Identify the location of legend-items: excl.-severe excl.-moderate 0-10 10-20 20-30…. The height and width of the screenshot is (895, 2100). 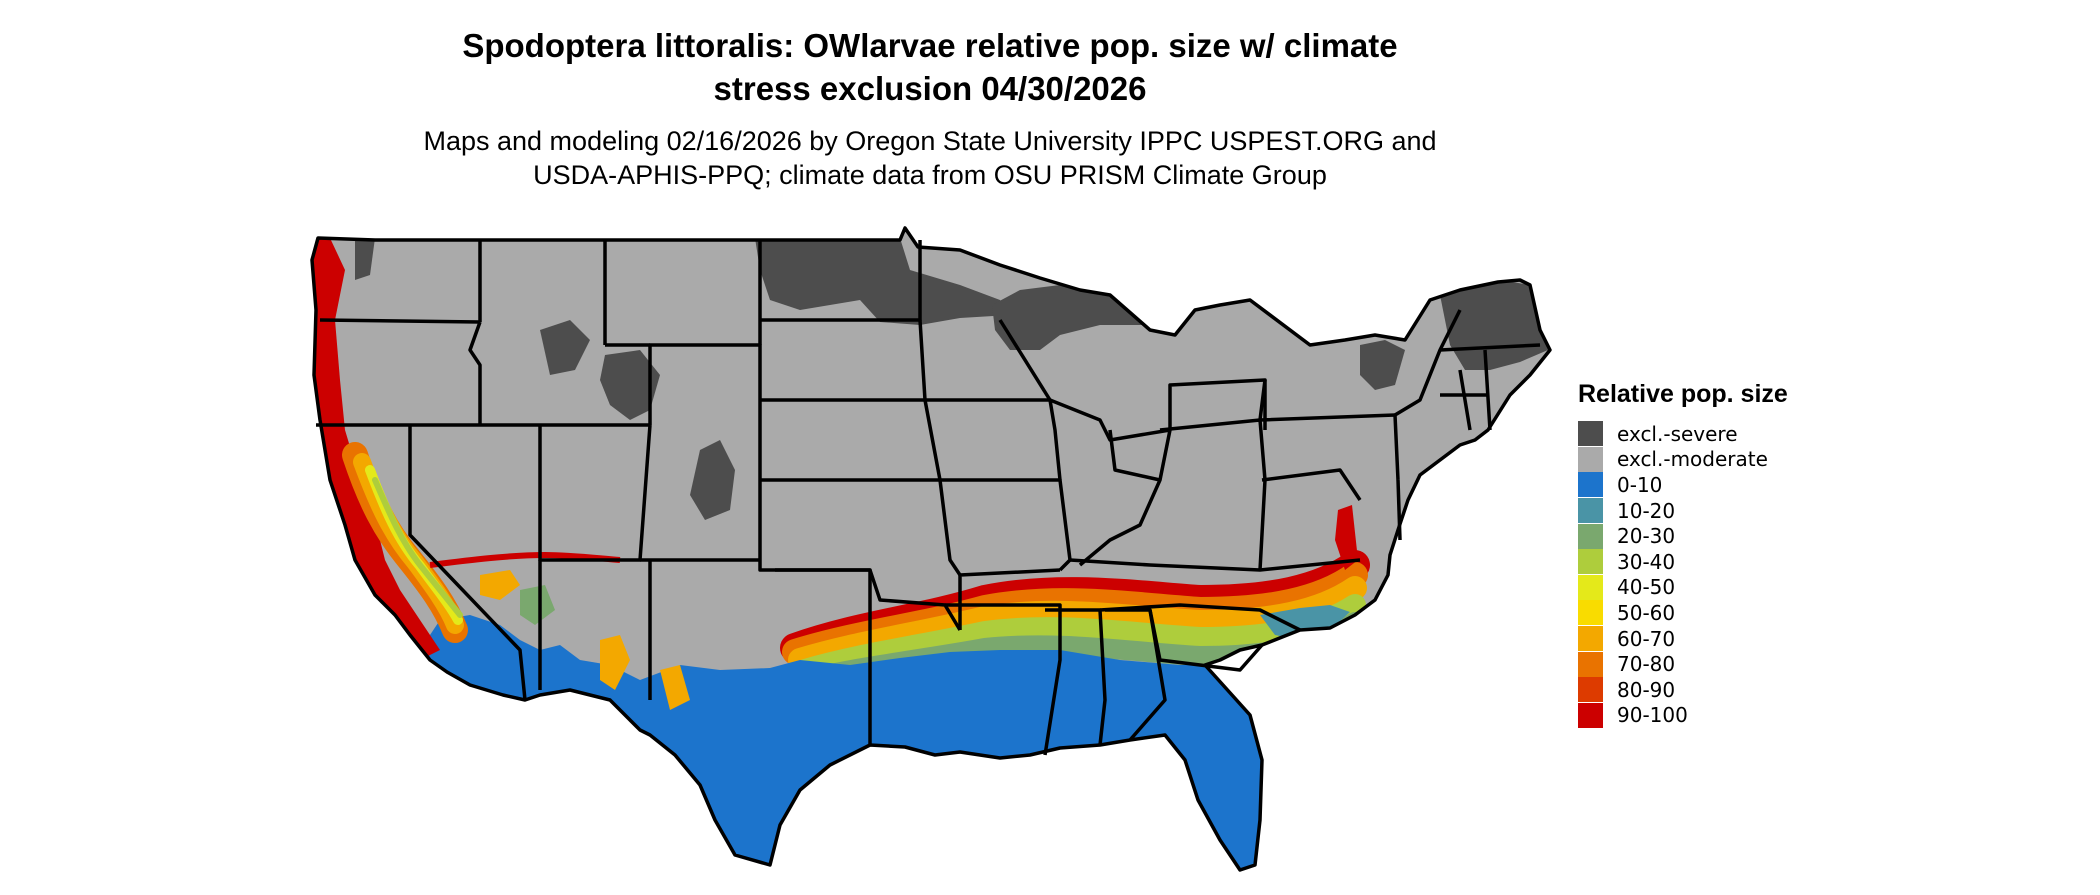
(1683, 574).